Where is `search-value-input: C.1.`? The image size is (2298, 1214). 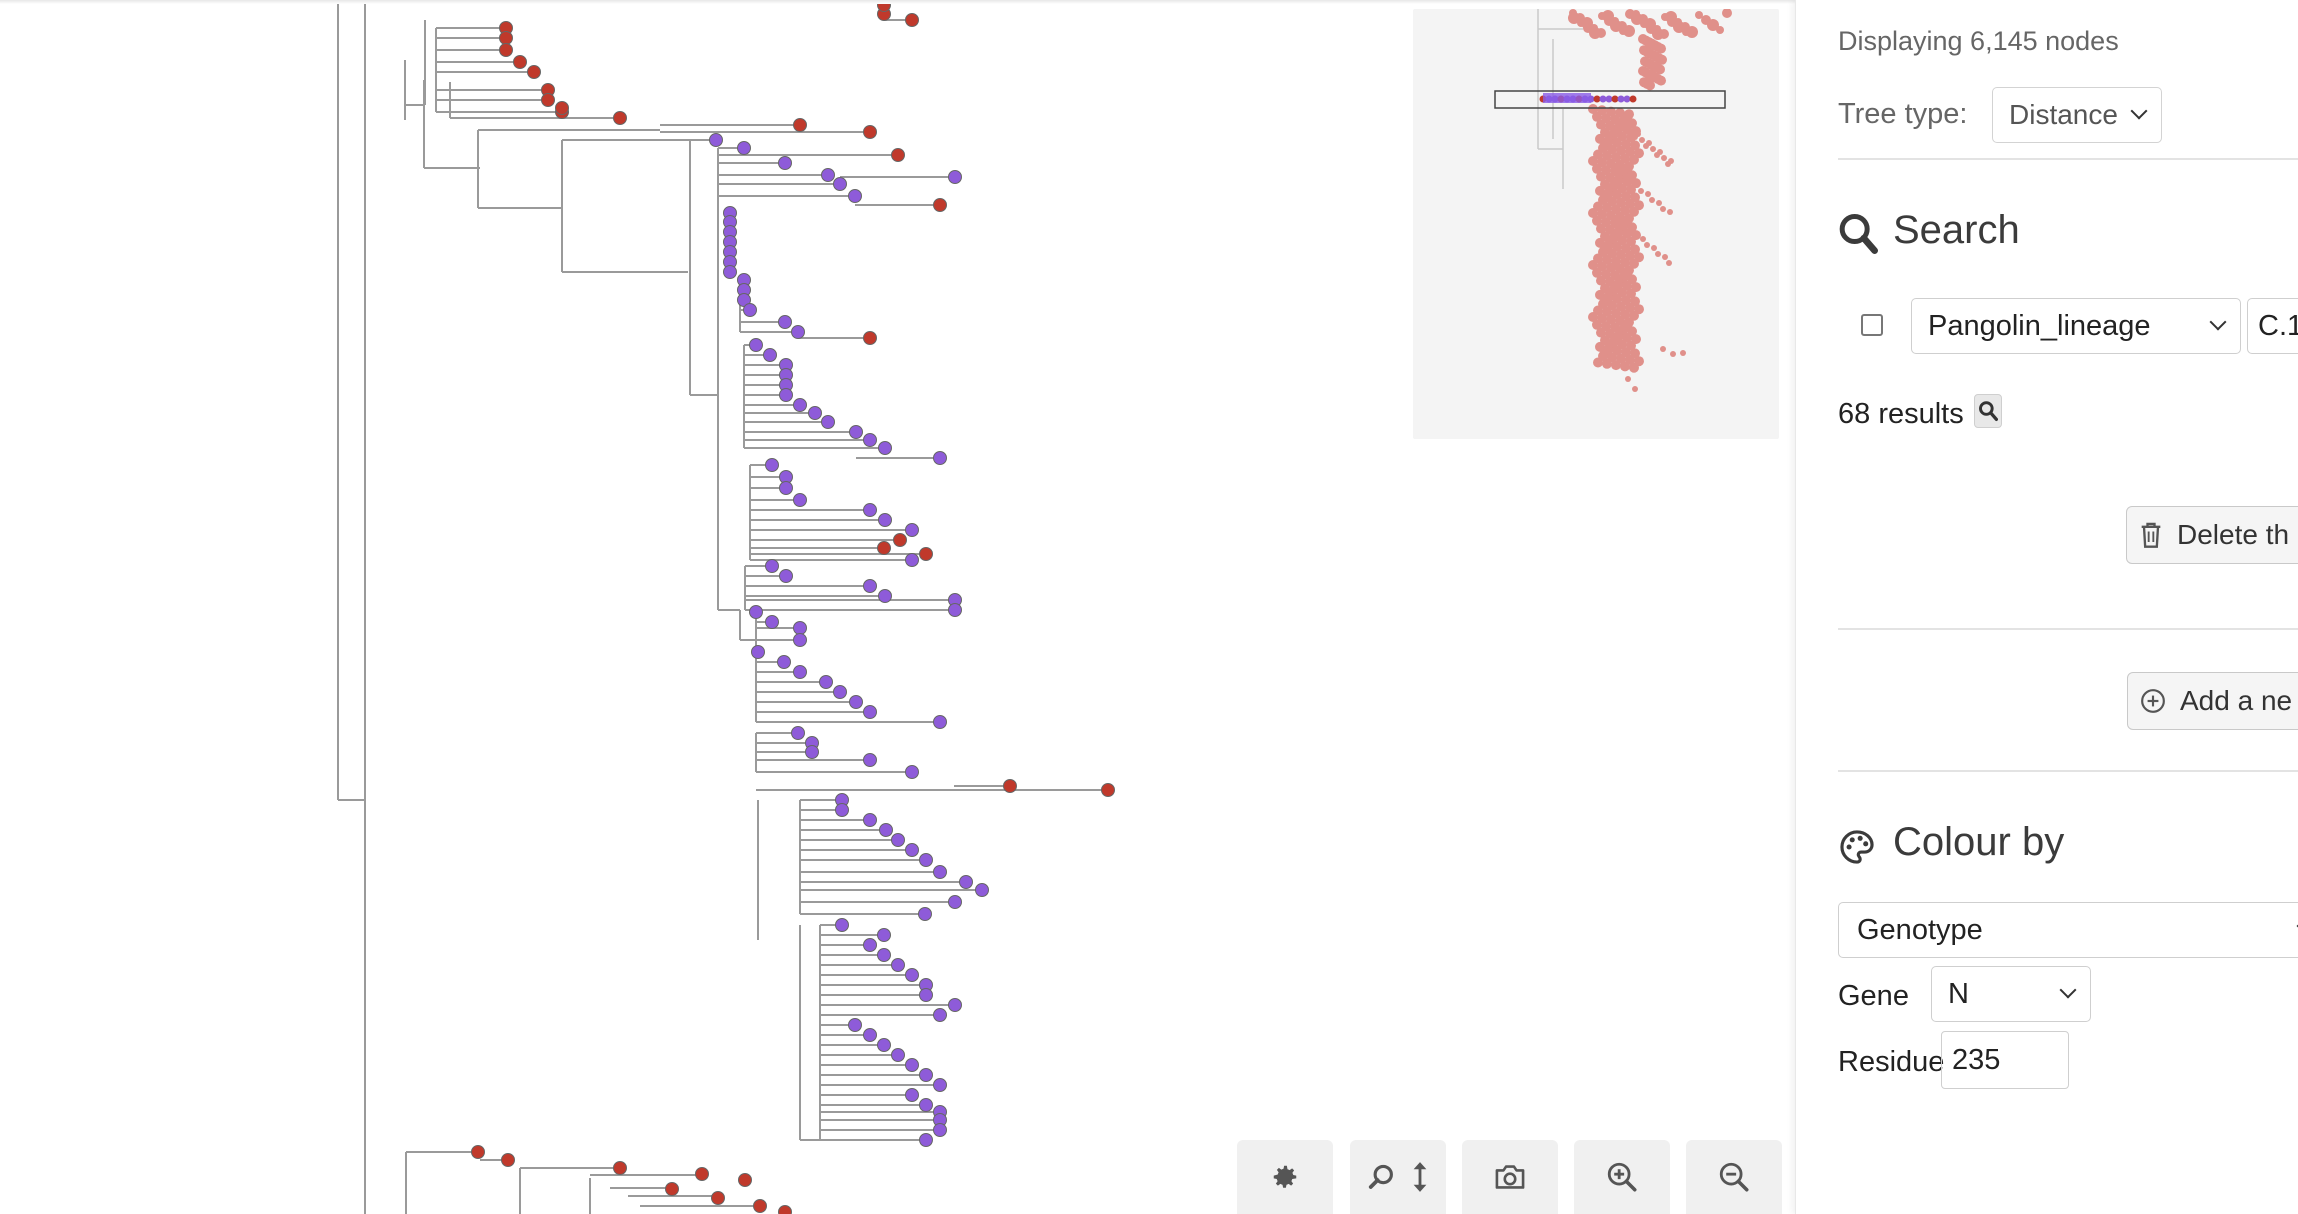
search-value-input: C.1. is located at coordinates (2272, 326).